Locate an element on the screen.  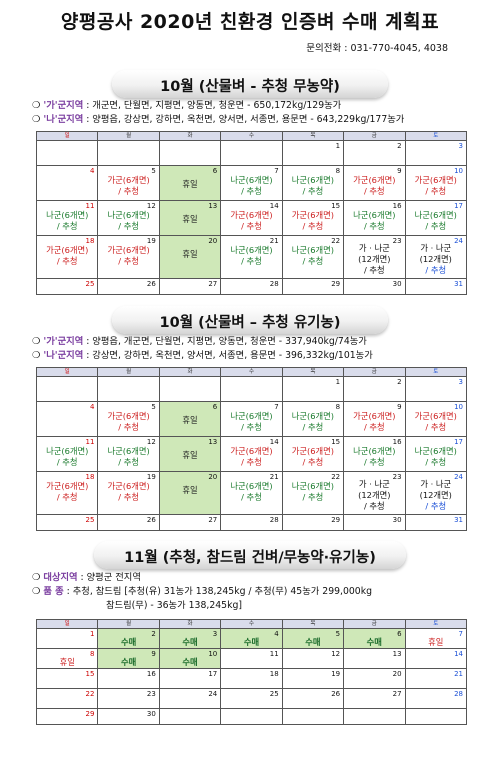
day-number: 12 is located at coordinates (151, 206).